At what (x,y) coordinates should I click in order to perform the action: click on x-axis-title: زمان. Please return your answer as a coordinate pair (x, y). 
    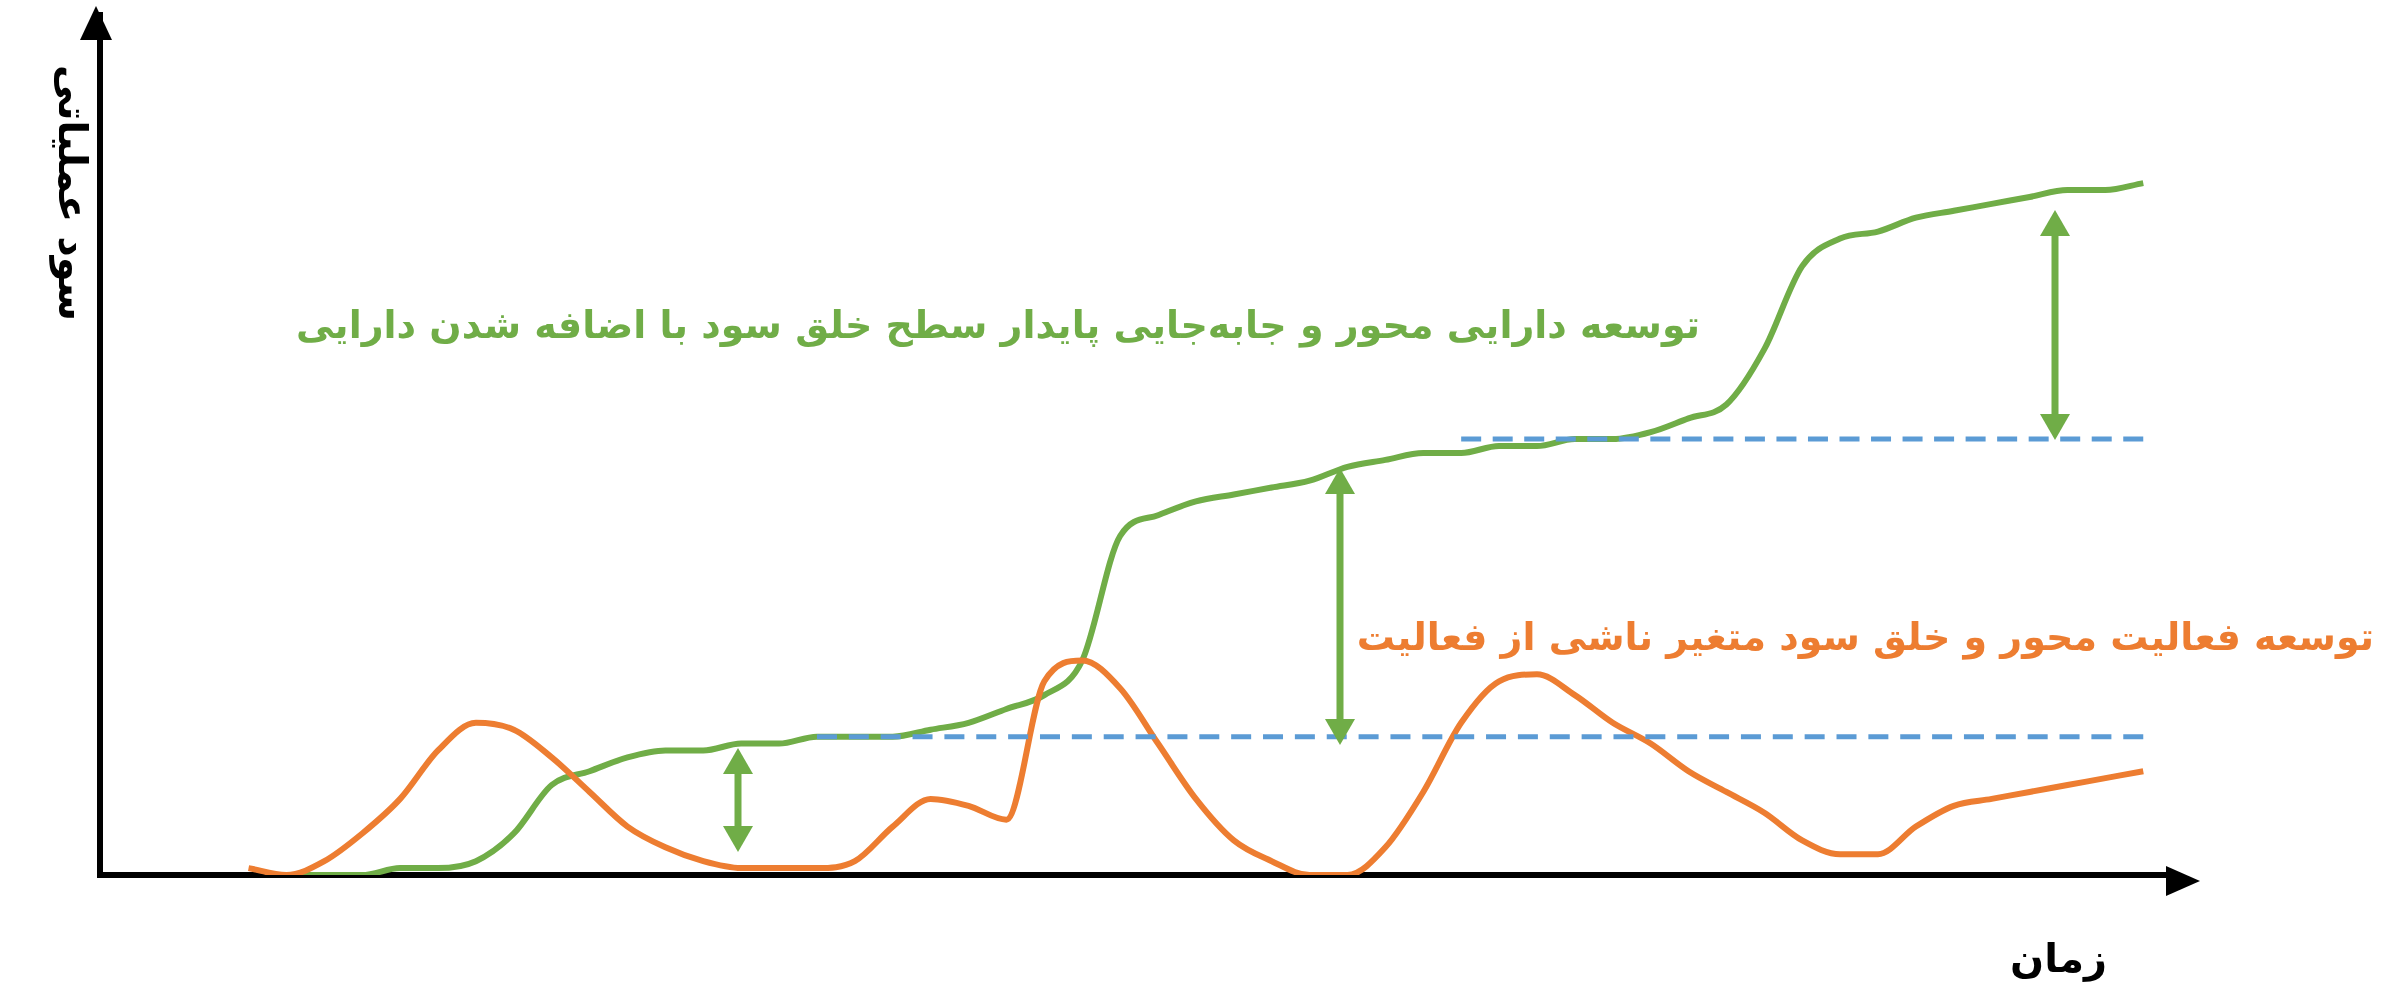
    Looking at the image, I should click on (2058, 958).